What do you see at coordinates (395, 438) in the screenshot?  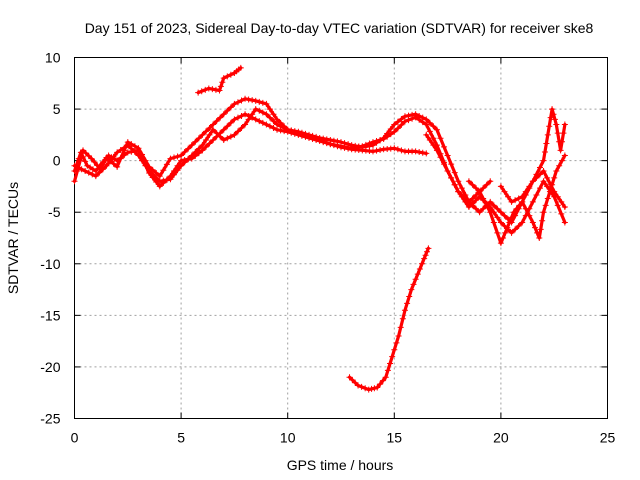 I see `x-tick-label: 15` at bounding box center [395, 438].